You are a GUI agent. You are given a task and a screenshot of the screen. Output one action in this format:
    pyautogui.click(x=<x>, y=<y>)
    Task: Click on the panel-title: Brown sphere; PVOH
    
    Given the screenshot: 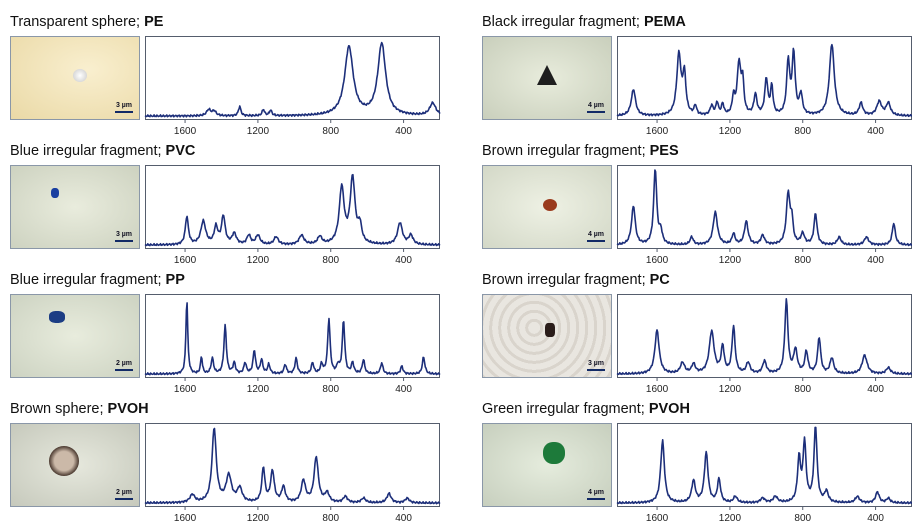 What is the action you would take?
    pyautogui.click(x=79, y=409)
    